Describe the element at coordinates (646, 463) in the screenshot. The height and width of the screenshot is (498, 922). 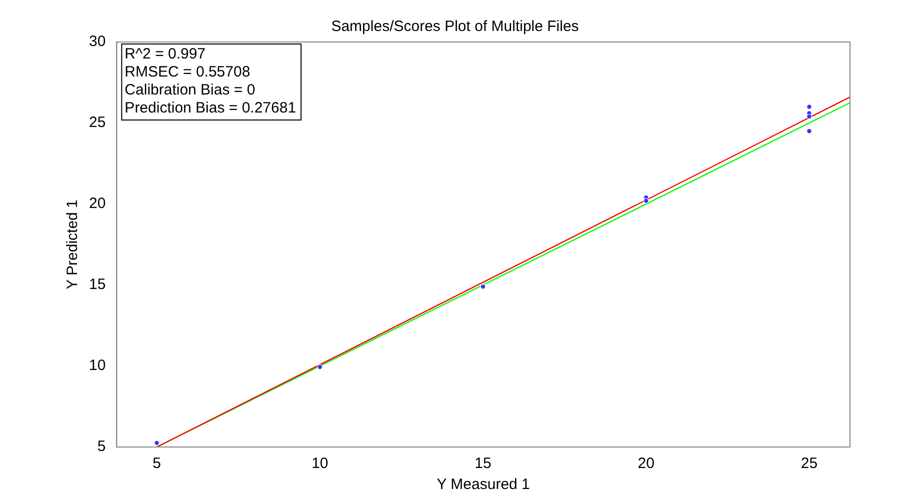
I see `x-tick-label: 20` at that location.